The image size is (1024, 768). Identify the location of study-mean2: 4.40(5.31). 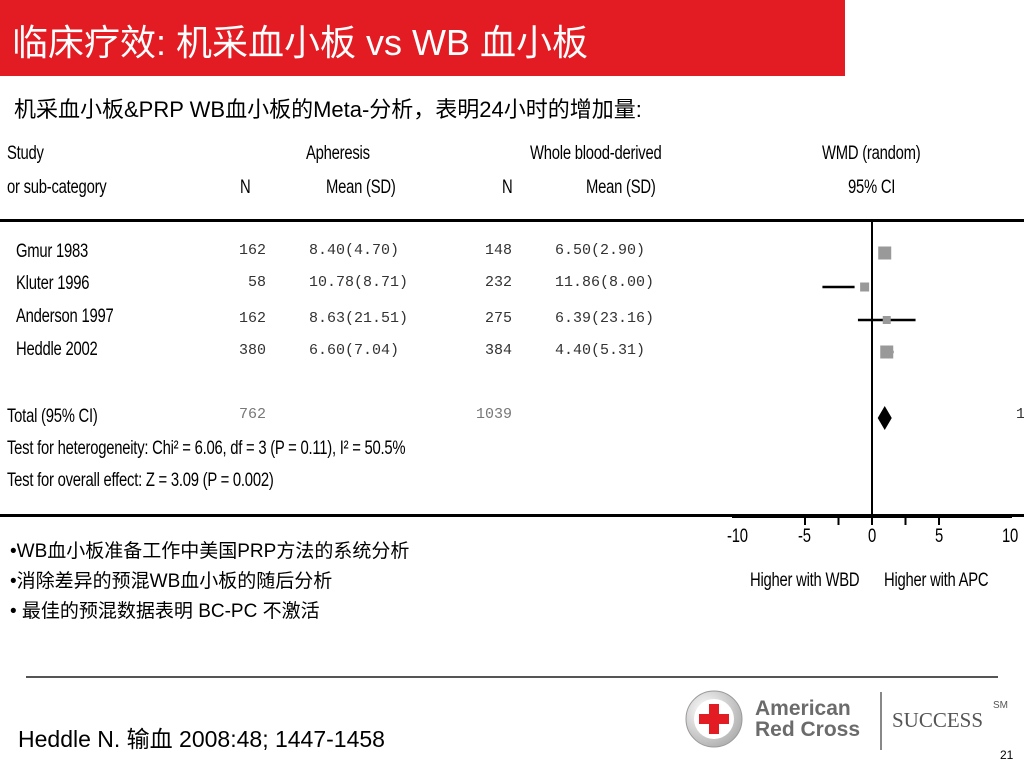
(600, 350).